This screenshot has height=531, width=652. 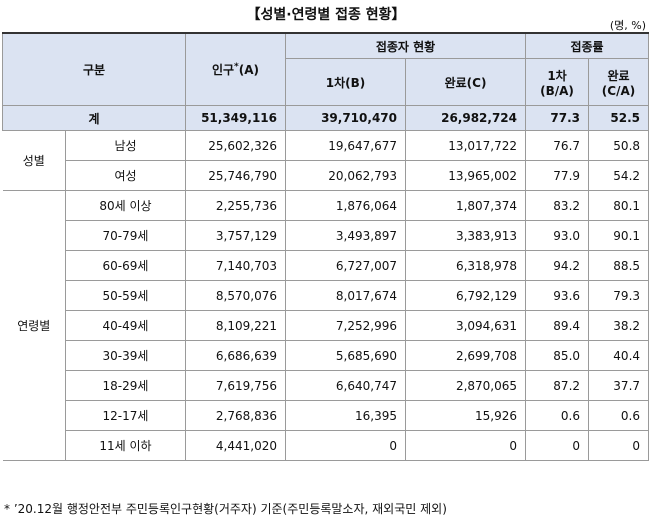 I want to click on row: 12-17세 2,768,836 16,395 15,926 0.6 0.6, so click(x=326, y=415).